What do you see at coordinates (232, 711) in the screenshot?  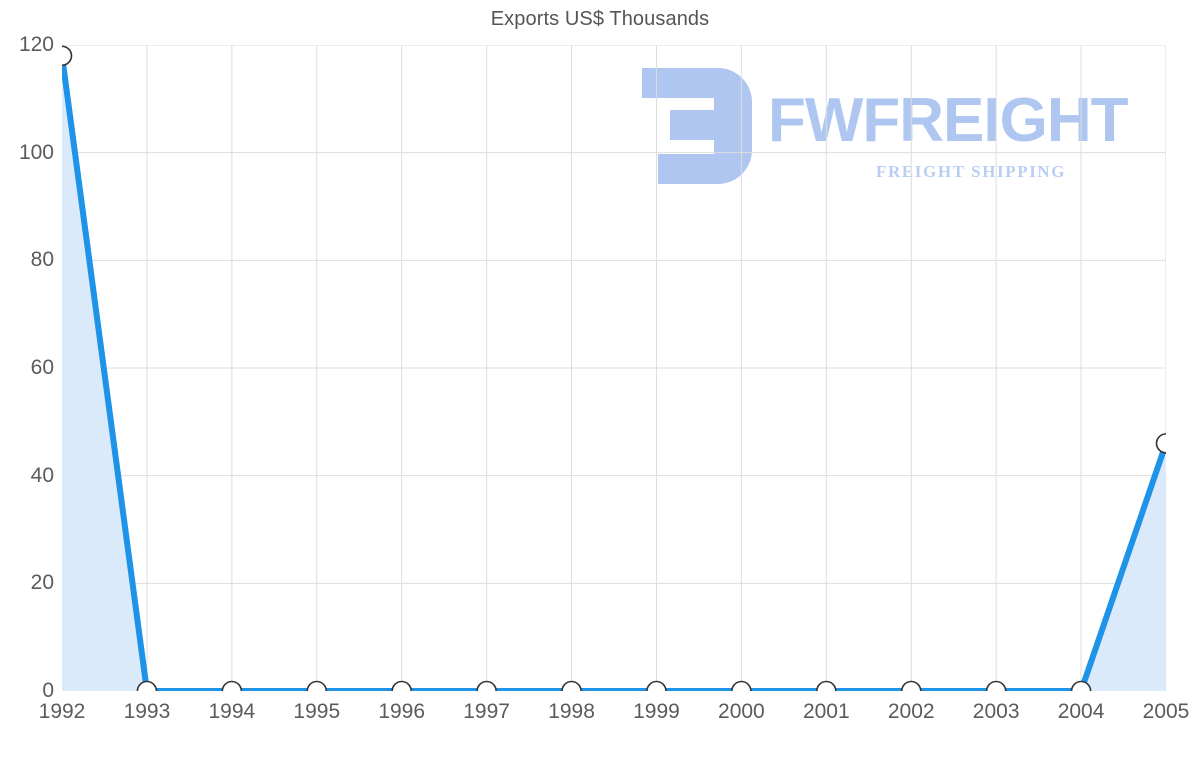 I see `x-axis-tick-label: 1994` at bounding box center [232, 711].